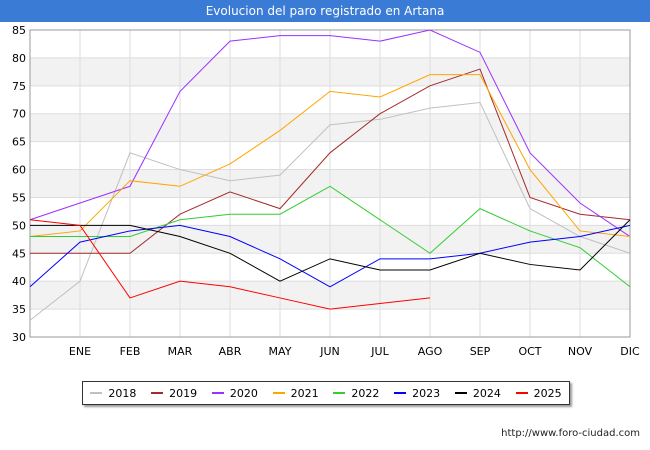 The image size is (650, 450). I want to click on x-tick-label: DIC, so click(630, 351).